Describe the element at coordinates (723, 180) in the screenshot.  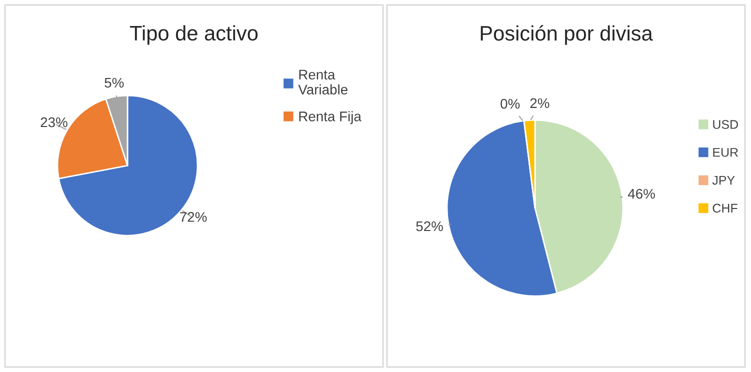
I see `legend-label: JPY` at that location.